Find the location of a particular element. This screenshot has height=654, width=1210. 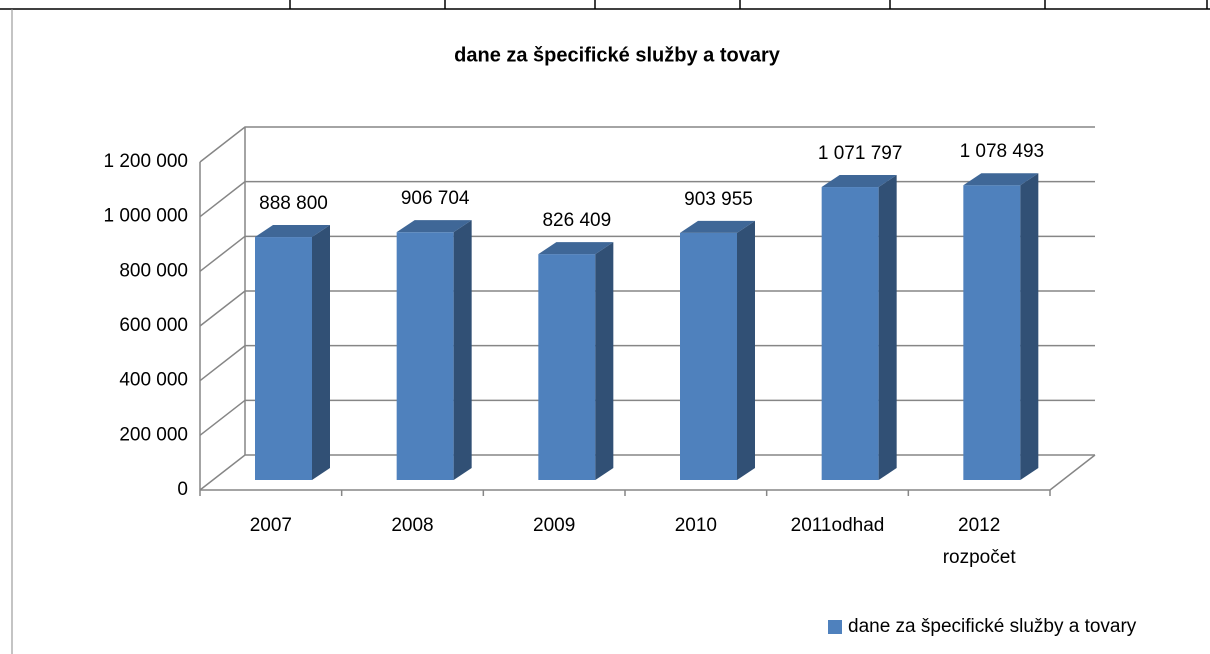

y-tick-label: 400 000 is located at coordinates (153, 380).